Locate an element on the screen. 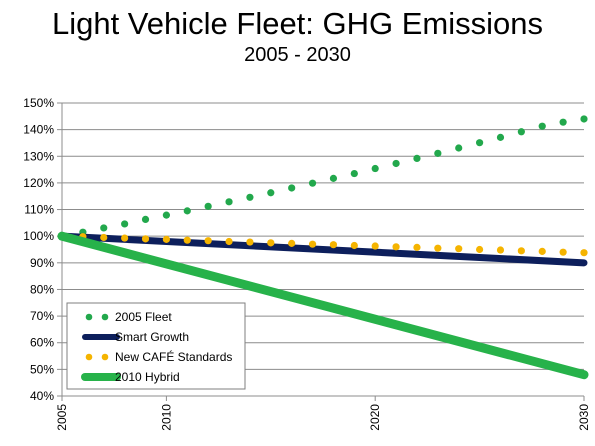 This screenshot has height=446, width=595. legend-item: Smart Growth is located at coordinates (135, 337).